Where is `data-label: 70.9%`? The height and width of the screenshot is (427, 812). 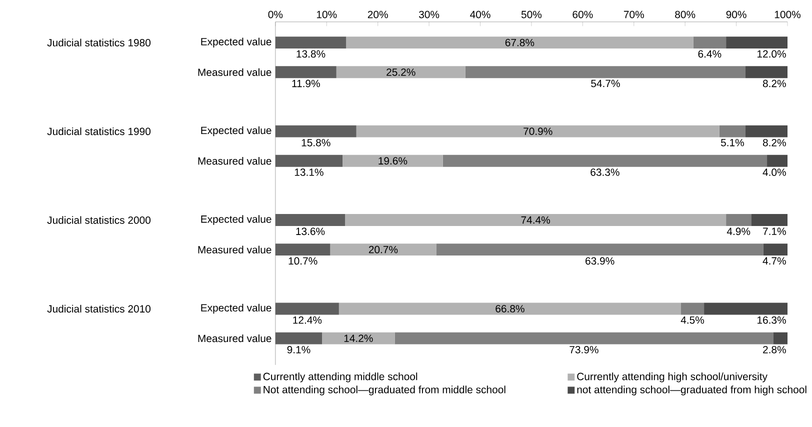 data-label: 70.9% is located at coordinates (538, 132).